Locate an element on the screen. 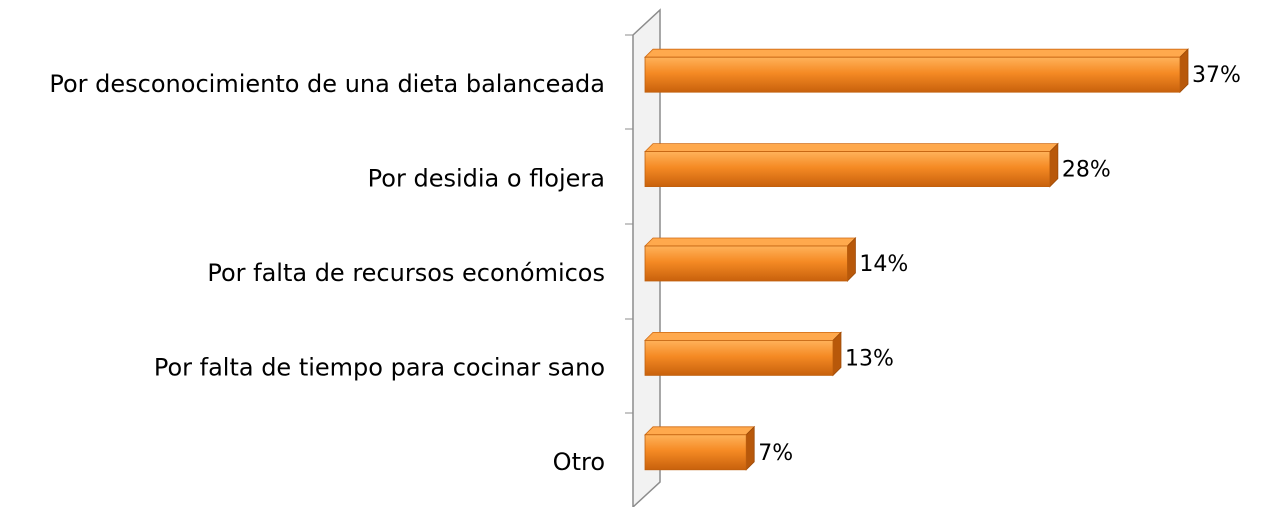  value-label: 14% is located at coordinates (883, 264).